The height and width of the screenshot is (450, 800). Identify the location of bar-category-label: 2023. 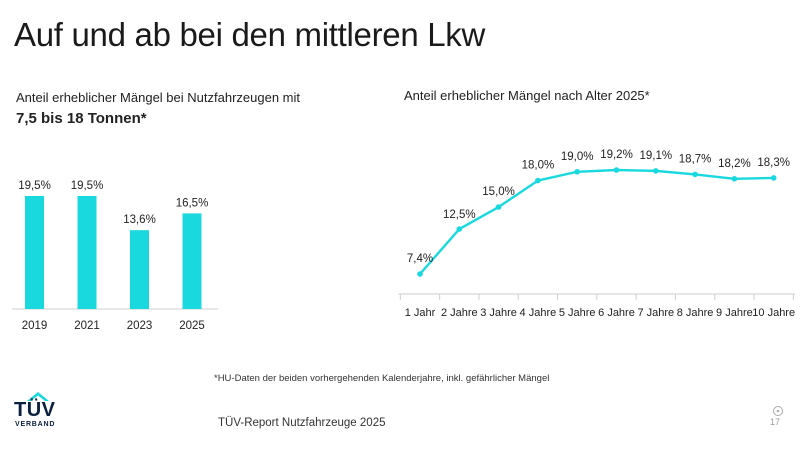
(140, 326).